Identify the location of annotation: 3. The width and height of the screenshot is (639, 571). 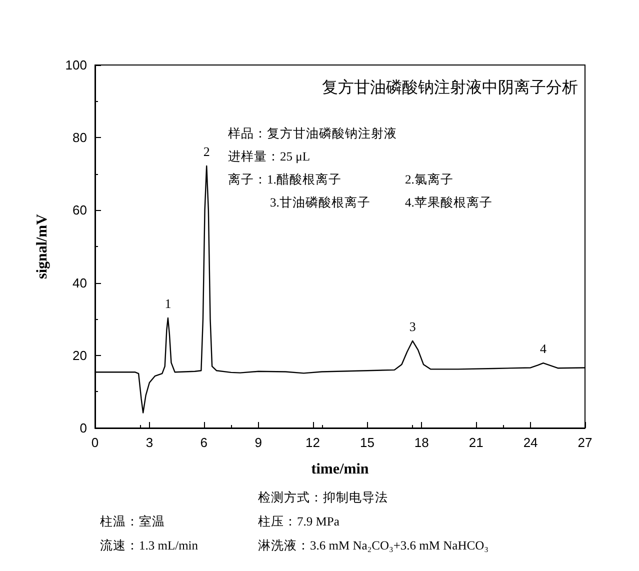
(412, 326).